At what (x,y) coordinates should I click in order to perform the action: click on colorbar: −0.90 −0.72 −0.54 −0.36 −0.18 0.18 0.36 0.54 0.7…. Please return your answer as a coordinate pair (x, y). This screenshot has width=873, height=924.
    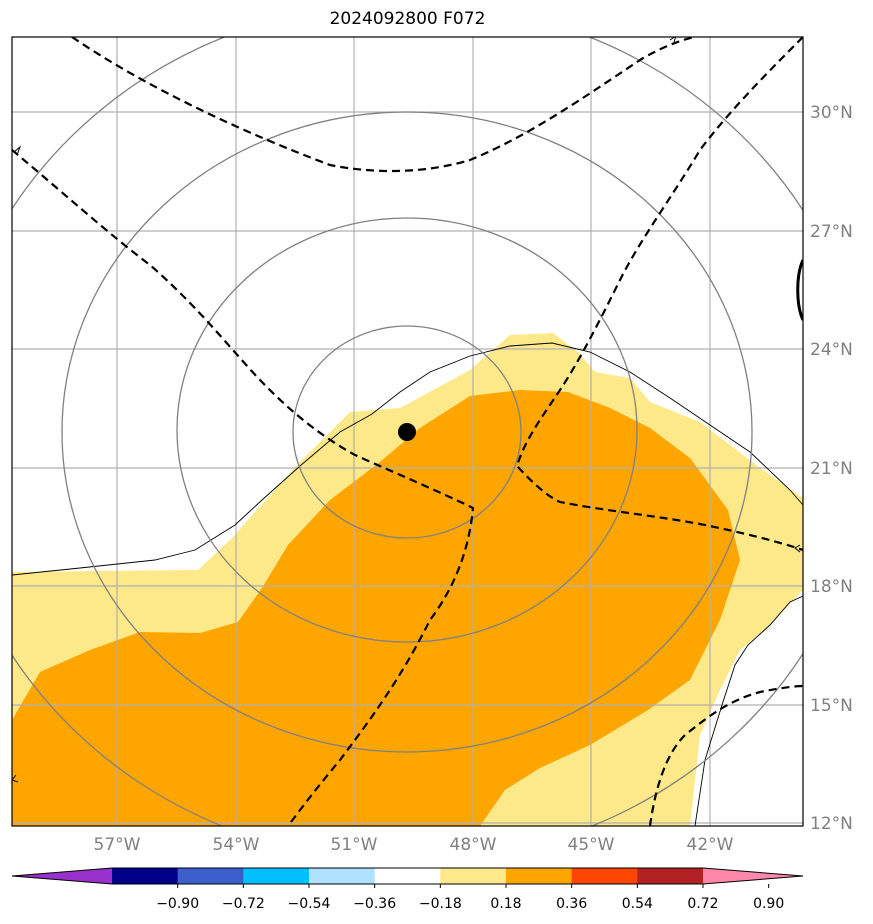
    Looking at the image, I should click on (407, 889).